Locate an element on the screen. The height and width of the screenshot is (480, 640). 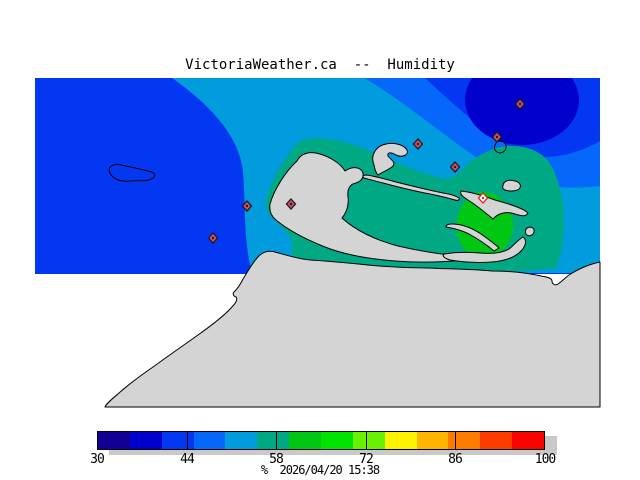
land-oak-bay-islet is located at coordinates (529, 231).